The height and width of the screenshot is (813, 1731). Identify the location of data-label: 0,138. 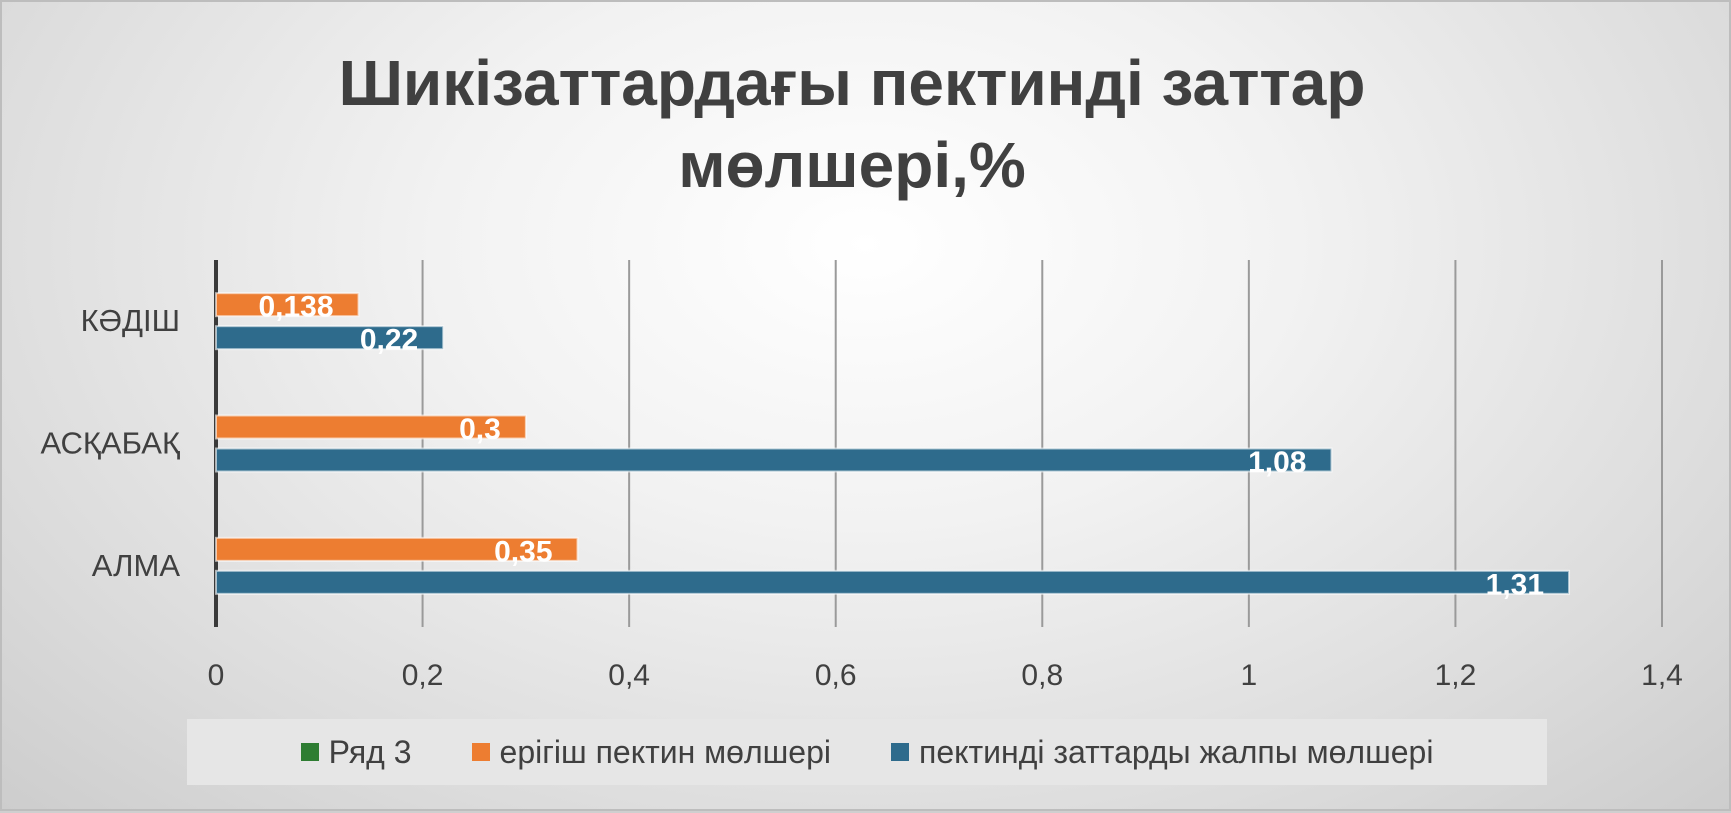
(295, 307).